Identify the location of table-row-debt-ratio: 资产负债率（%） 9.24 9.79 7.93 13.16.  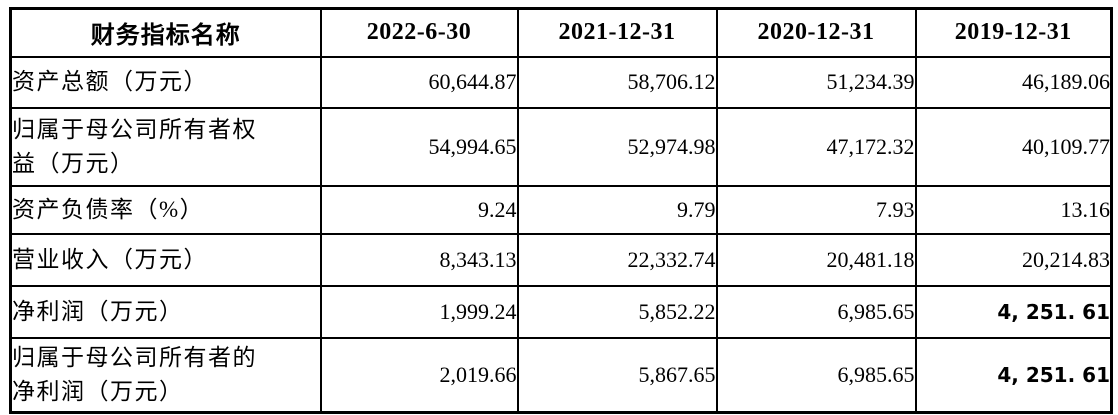
(561, 209).